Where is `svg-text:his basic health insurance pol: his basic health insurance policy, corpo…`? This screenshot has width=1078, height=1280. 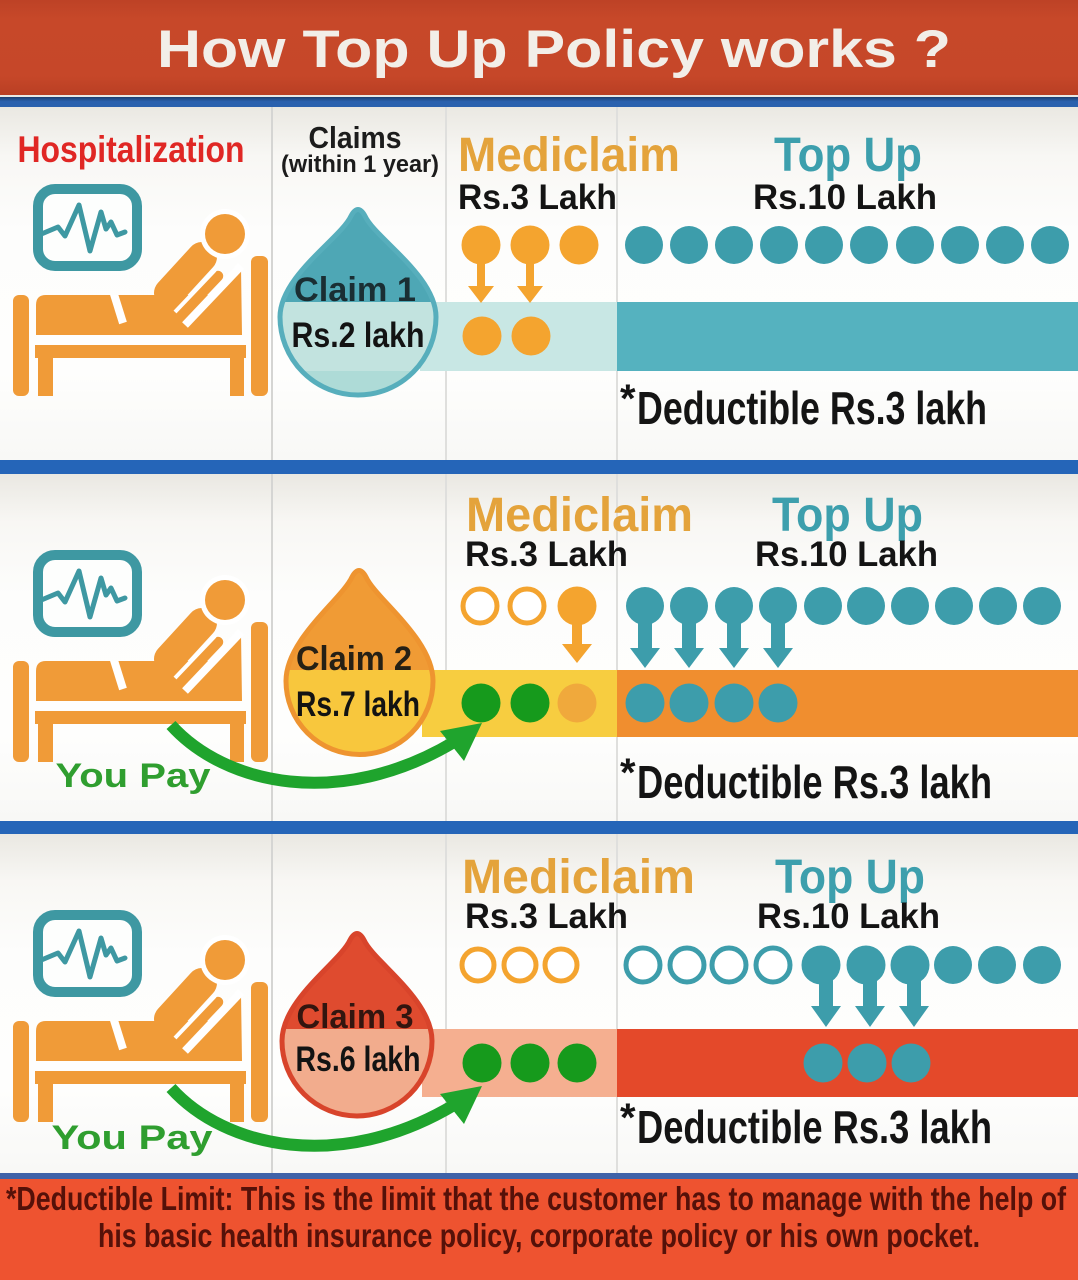
svg-text:his basic health insurance pol: his basic health insurance policy, corpo… is located at coordinates (539, 1235).